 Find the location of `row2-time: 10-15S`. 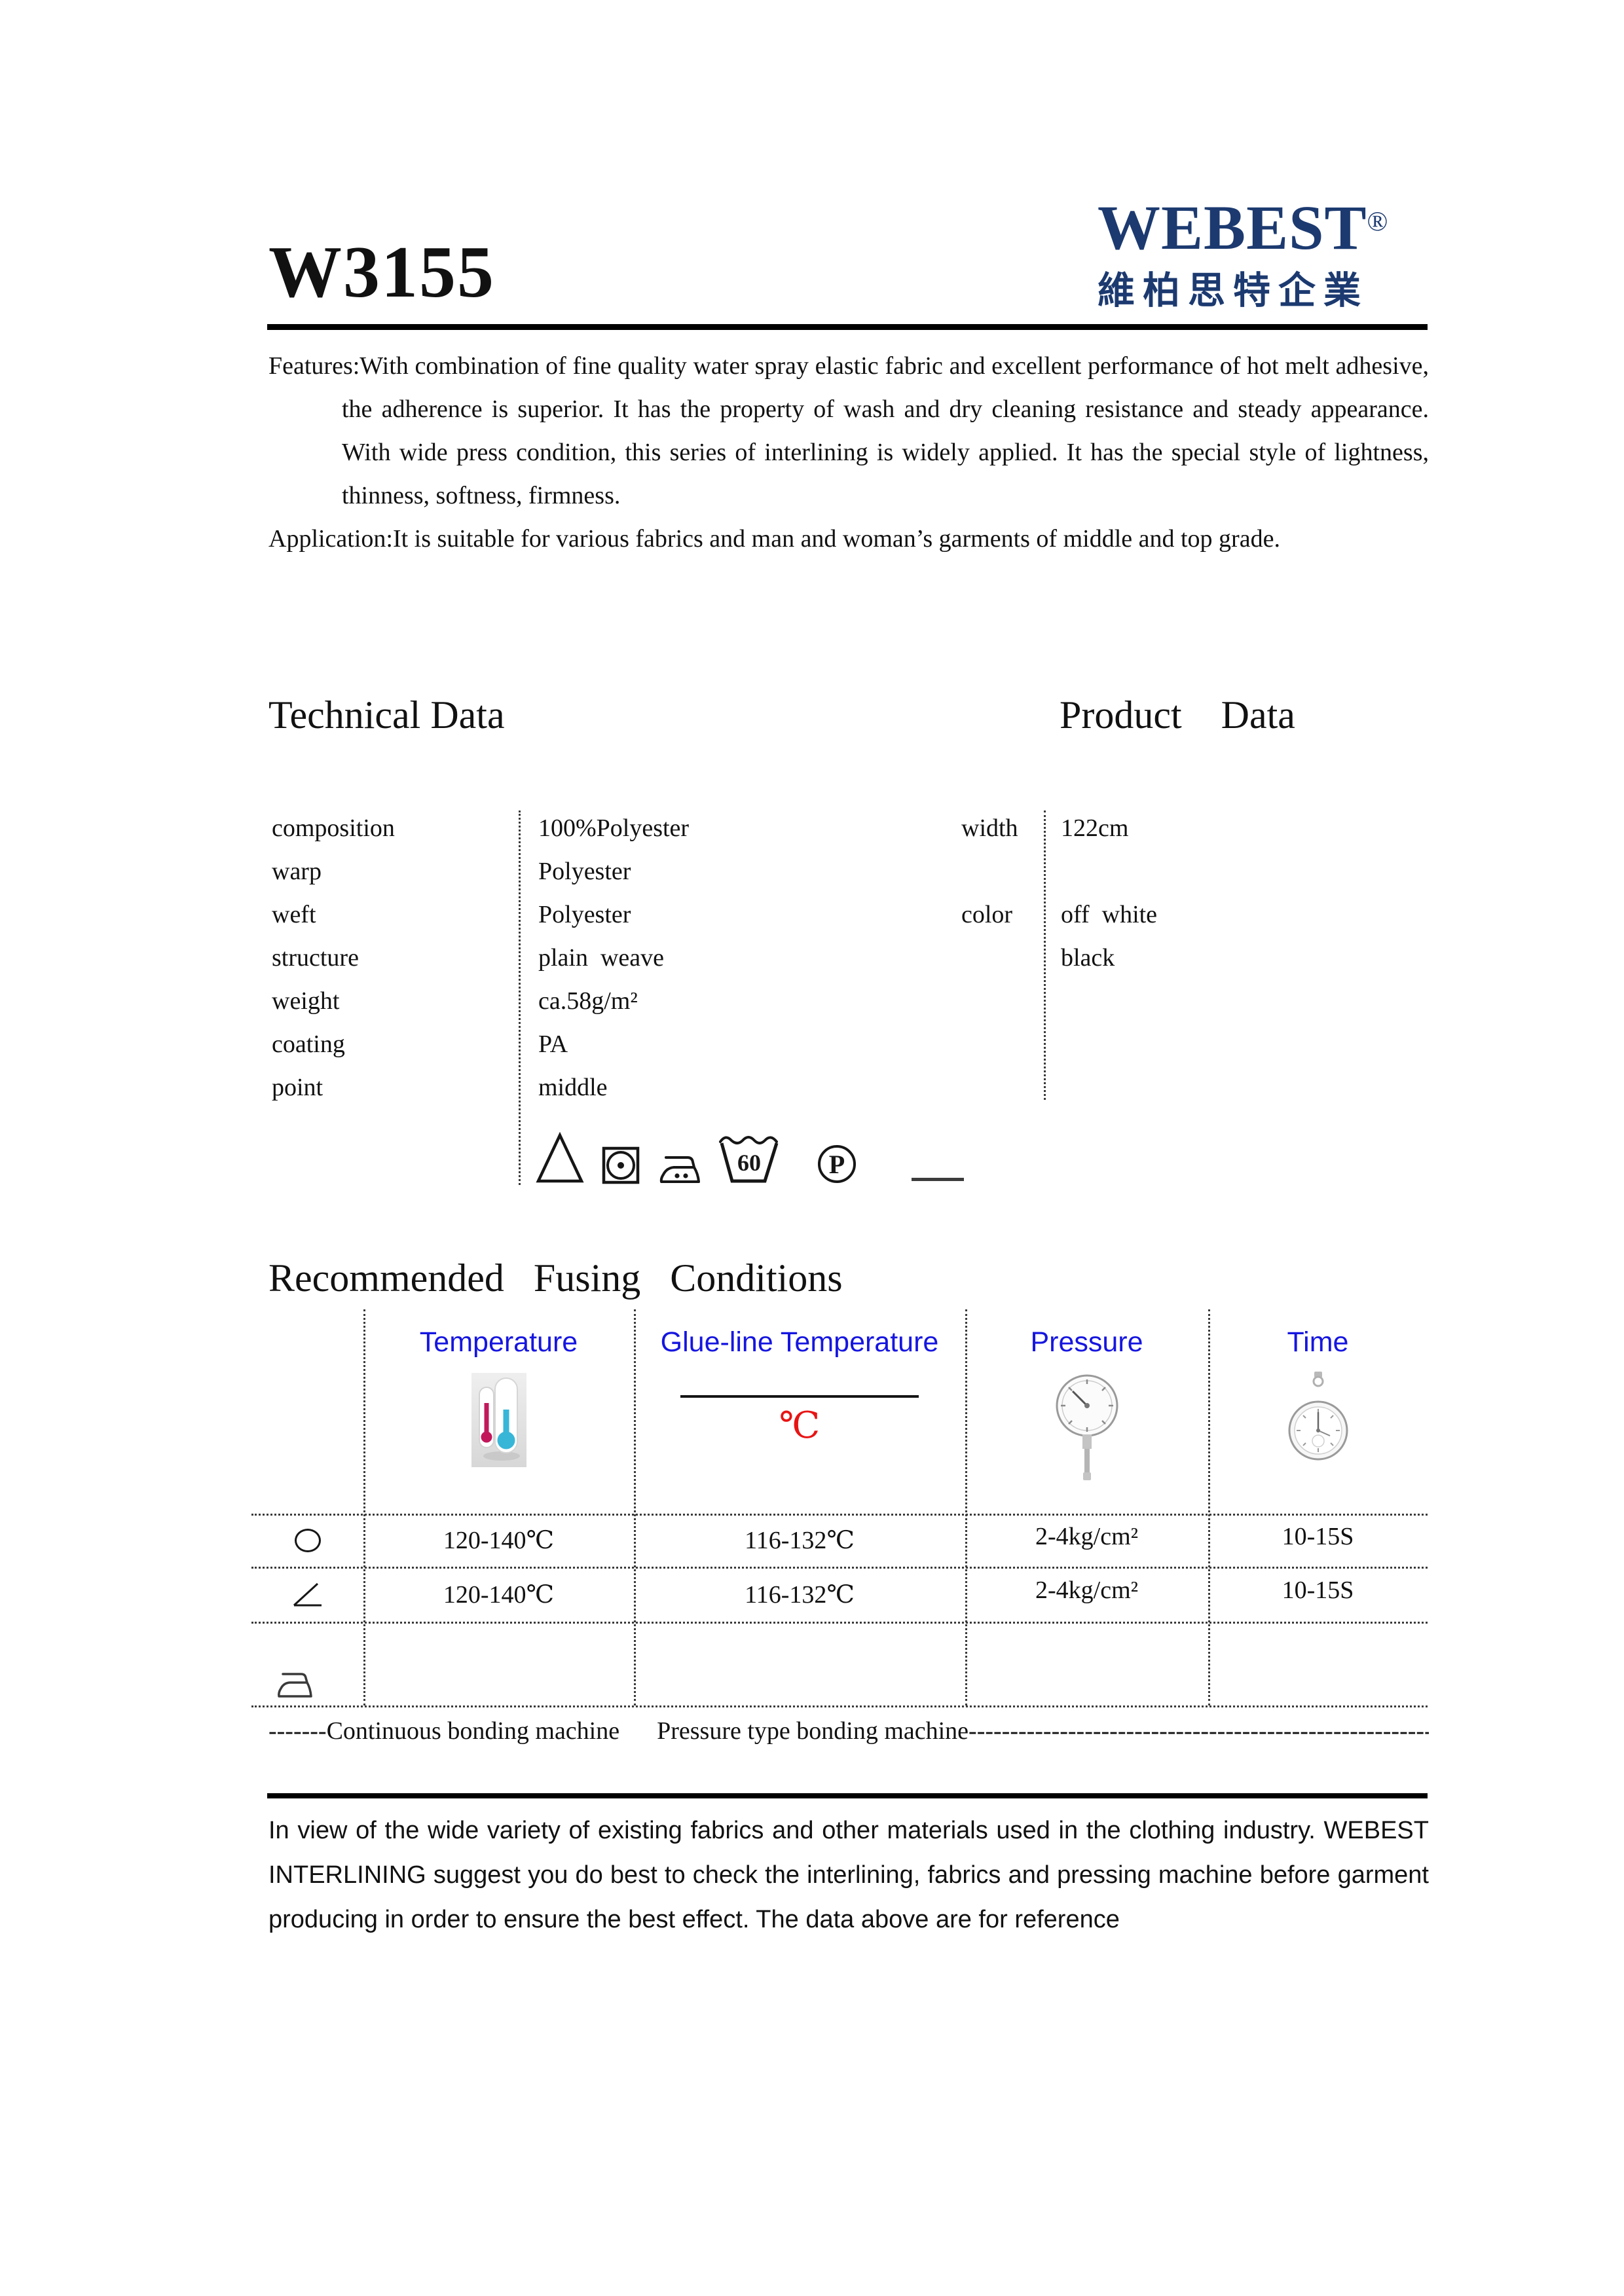

row2-time: 10-15S is located at coordinates (1318, 1590).